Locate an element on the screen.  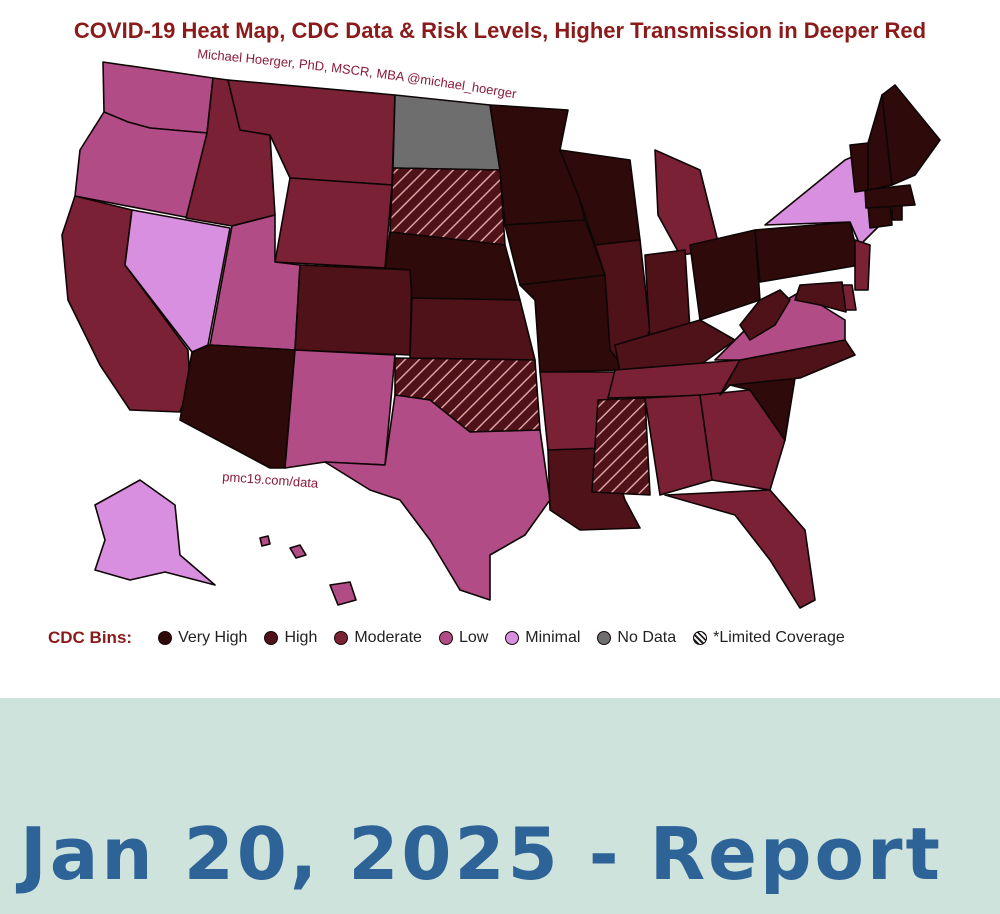
state-co is located at coordinates (353, 310).